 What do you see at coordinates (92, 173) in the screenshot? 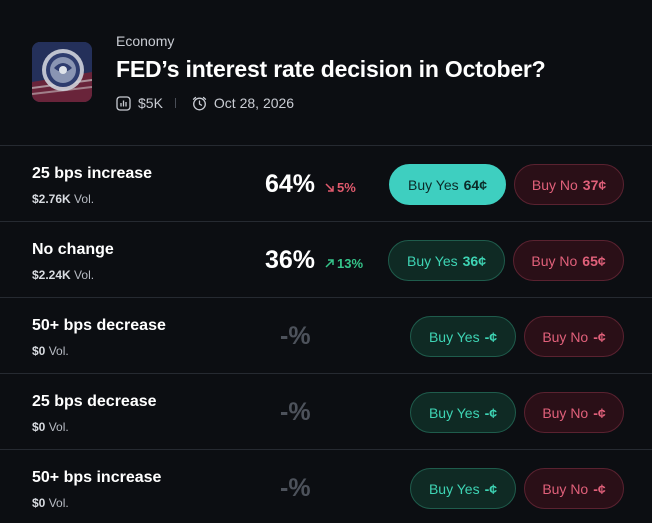
I see `outcome-label: 25 bps increase` at bounding box center [92, 173].